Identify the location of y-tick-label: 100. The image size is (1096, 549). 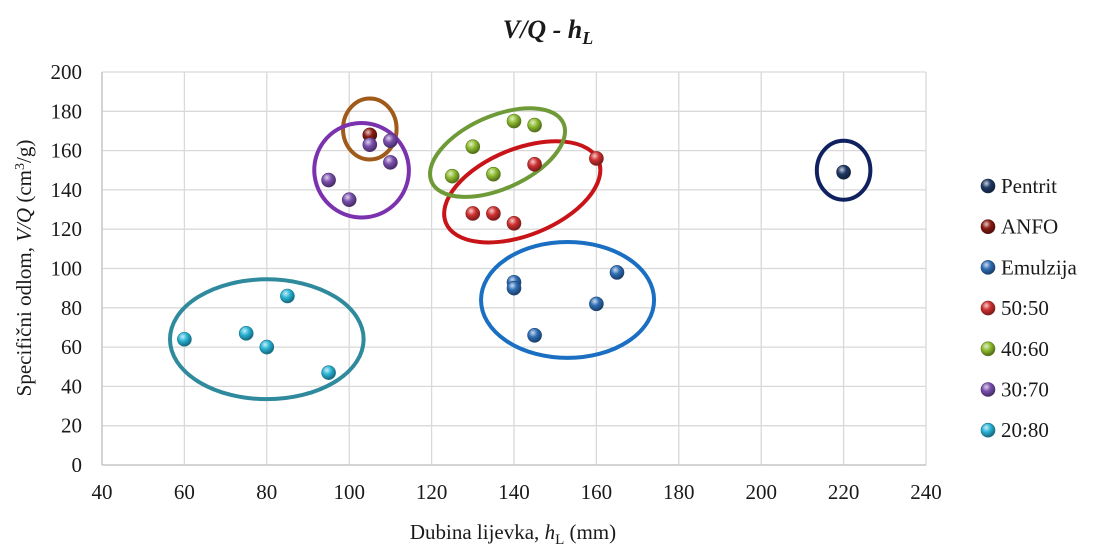
(67, 269).